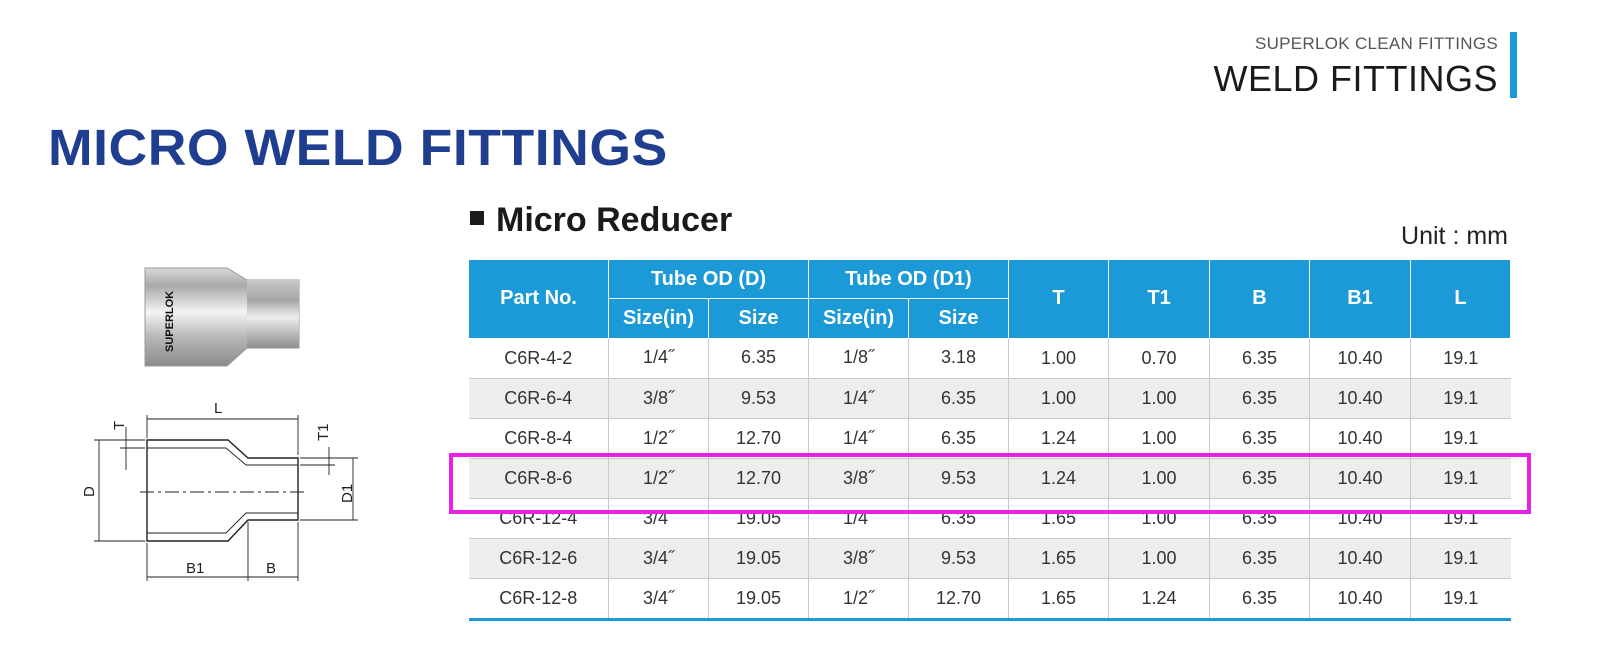 The height and width of the screenshot is (667, 1600). I want to click on col-header-t: T, so click(1059, 299).